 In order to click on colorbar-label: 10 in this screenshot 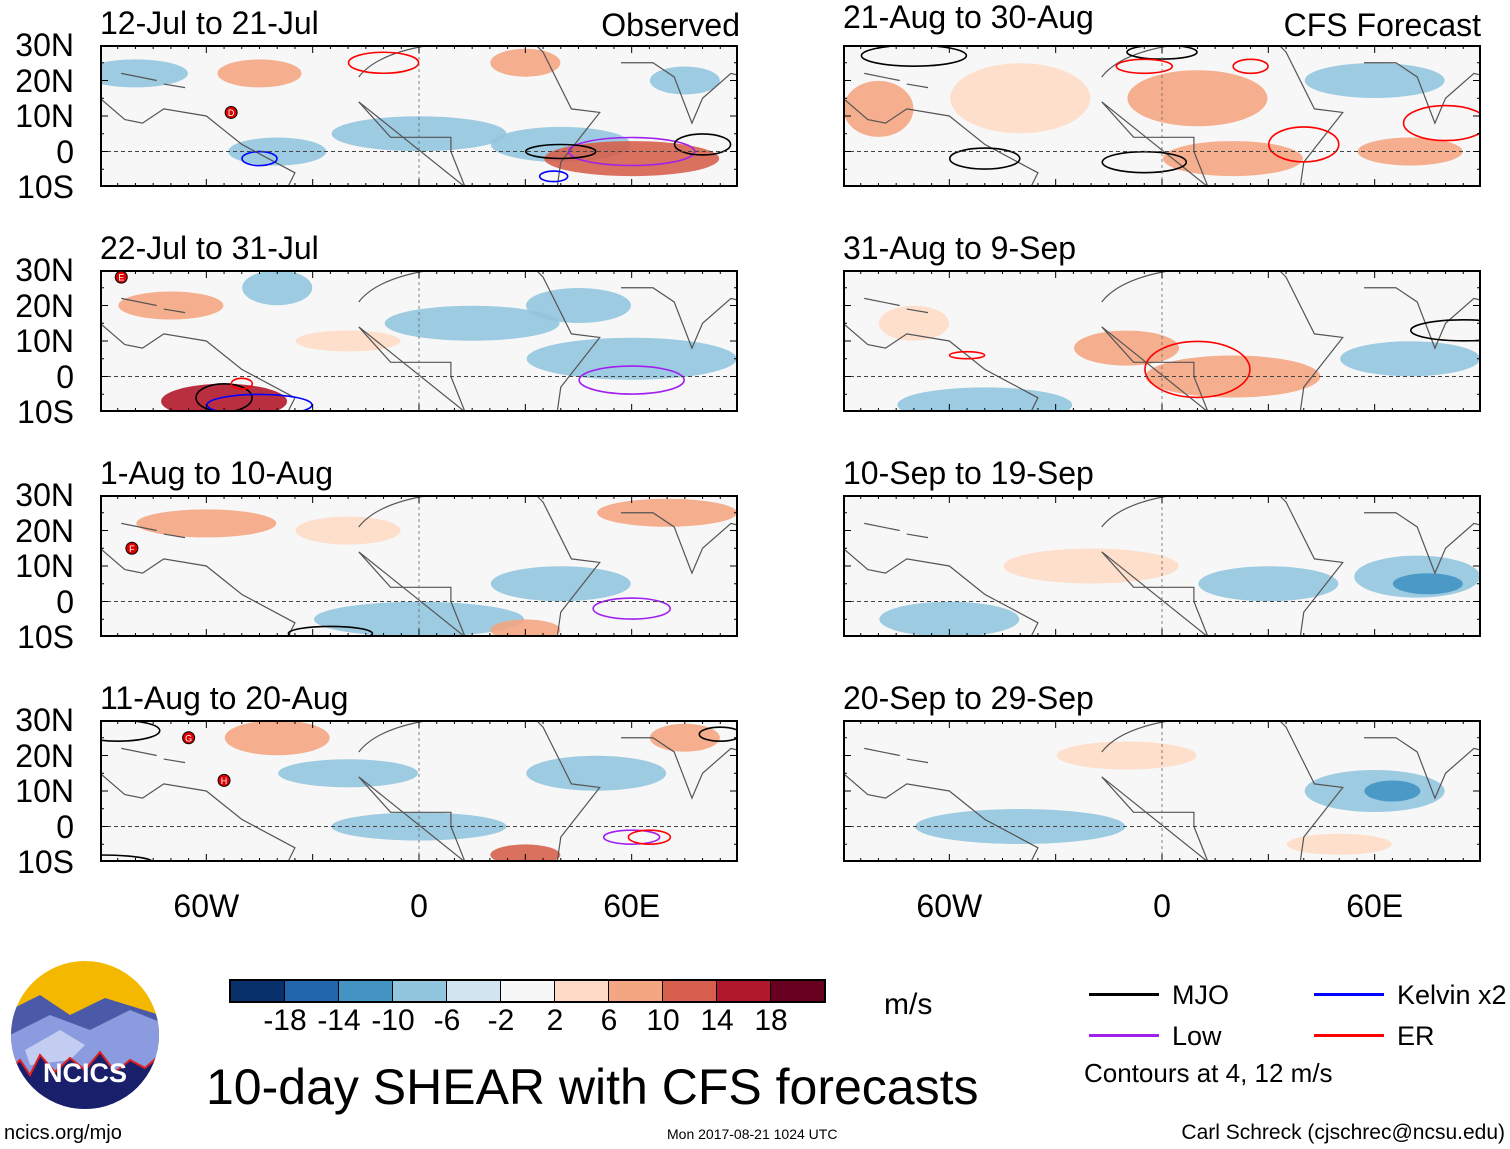, I will do `click(663, 1020)`.